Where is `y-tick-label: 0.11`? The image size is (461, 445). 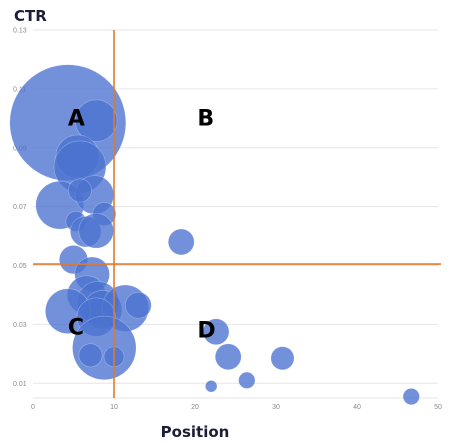
y-tick-label: 0.11 is located at coordinates (19, 89).